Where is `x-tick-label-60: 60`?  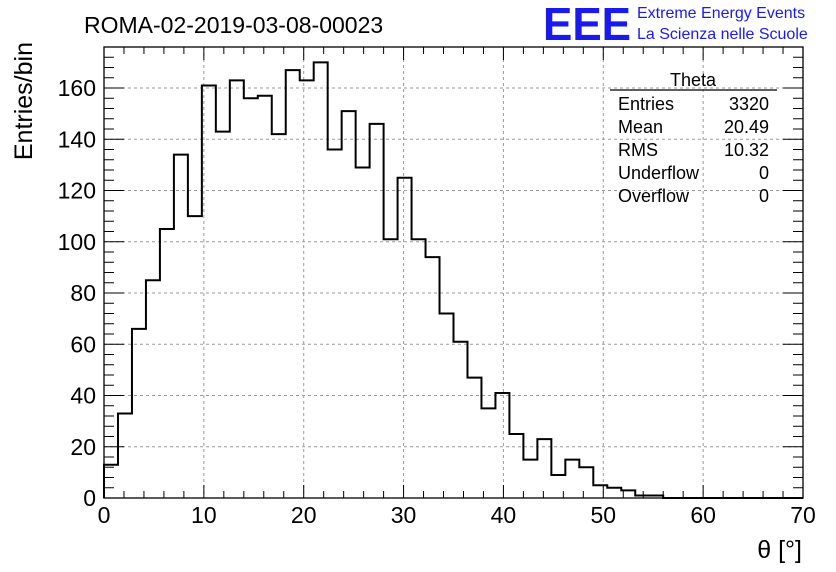 x-tick-label-60: 60 is located at coordinates (703, 515).